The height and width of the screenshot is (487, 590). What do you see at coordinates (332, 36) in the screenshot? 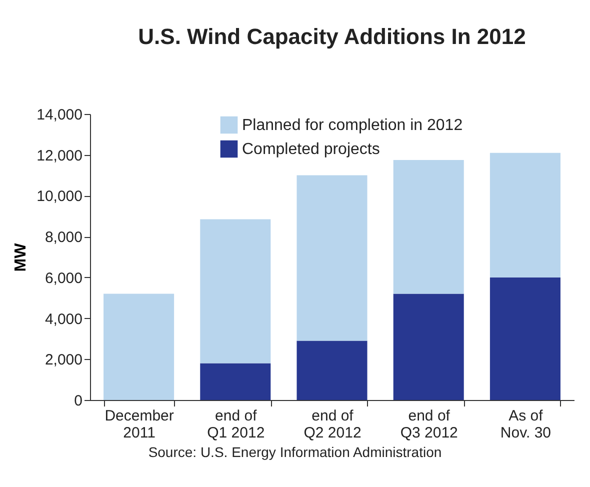
I see `chart-title: U.S. Wind Capacity Additions In 2012` at bounding box center [332, 36].